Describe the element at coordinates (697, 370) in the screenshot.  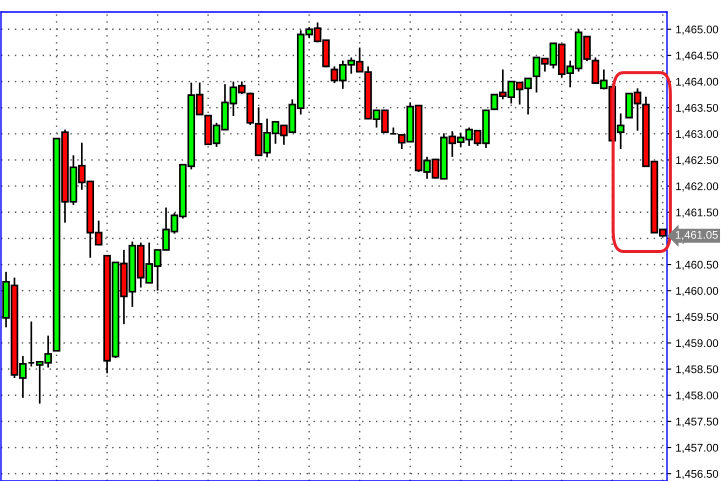
I see `y-tick-label: 1,458.50` at that location.